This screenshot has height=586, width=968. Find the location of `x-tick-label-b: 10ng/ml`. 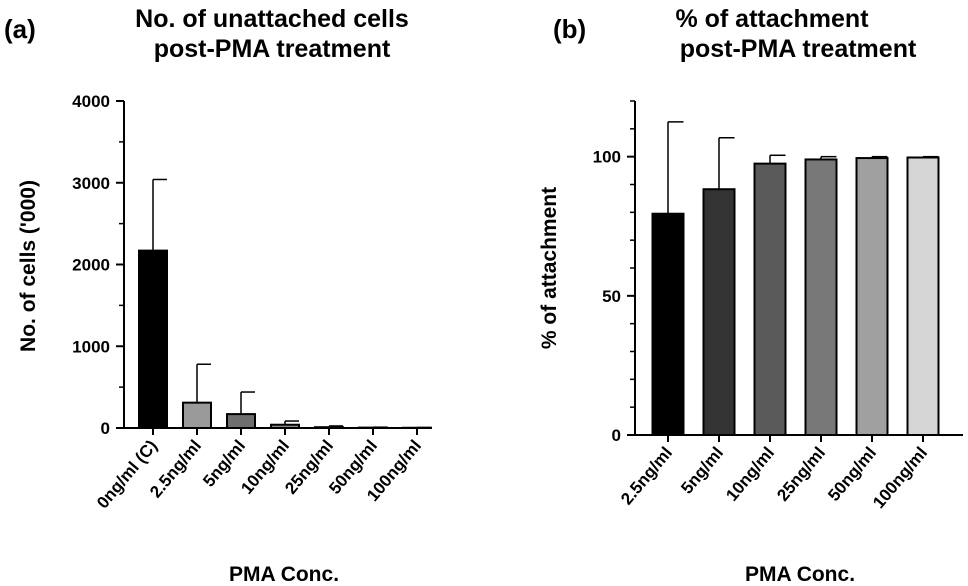

x-tick-label-b: 10ng/ml is located at coordinates (750, 473).